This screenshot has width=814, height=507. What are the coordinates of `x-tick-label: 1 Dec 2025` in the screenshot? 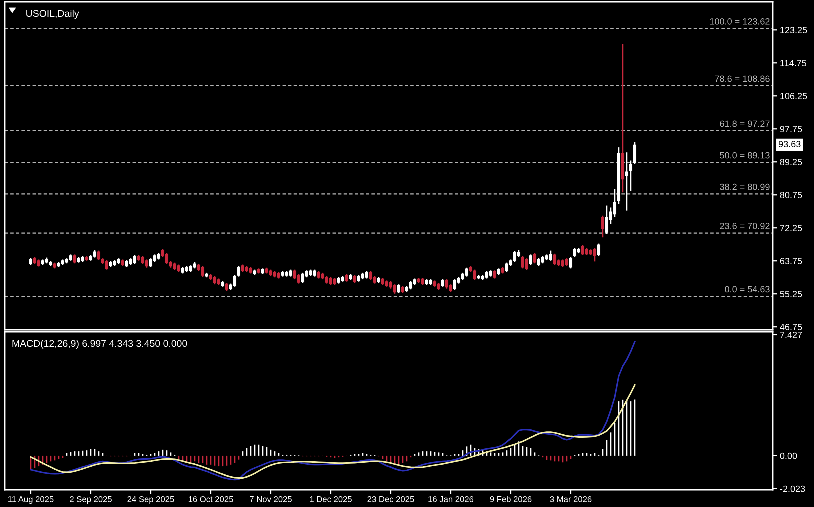 It's located at (331, 499).